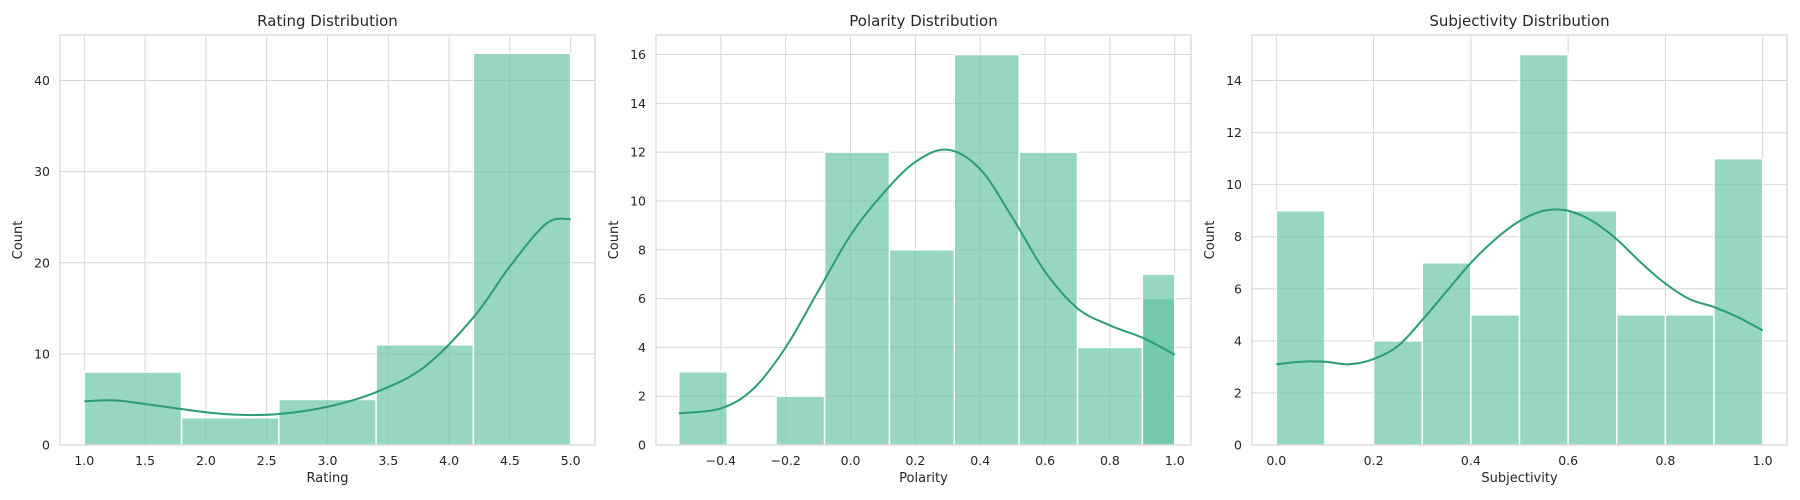 This screenshot has height=500, width=1800. I want to click on x-axis-label: Subjectivity, so click(1519, 478).